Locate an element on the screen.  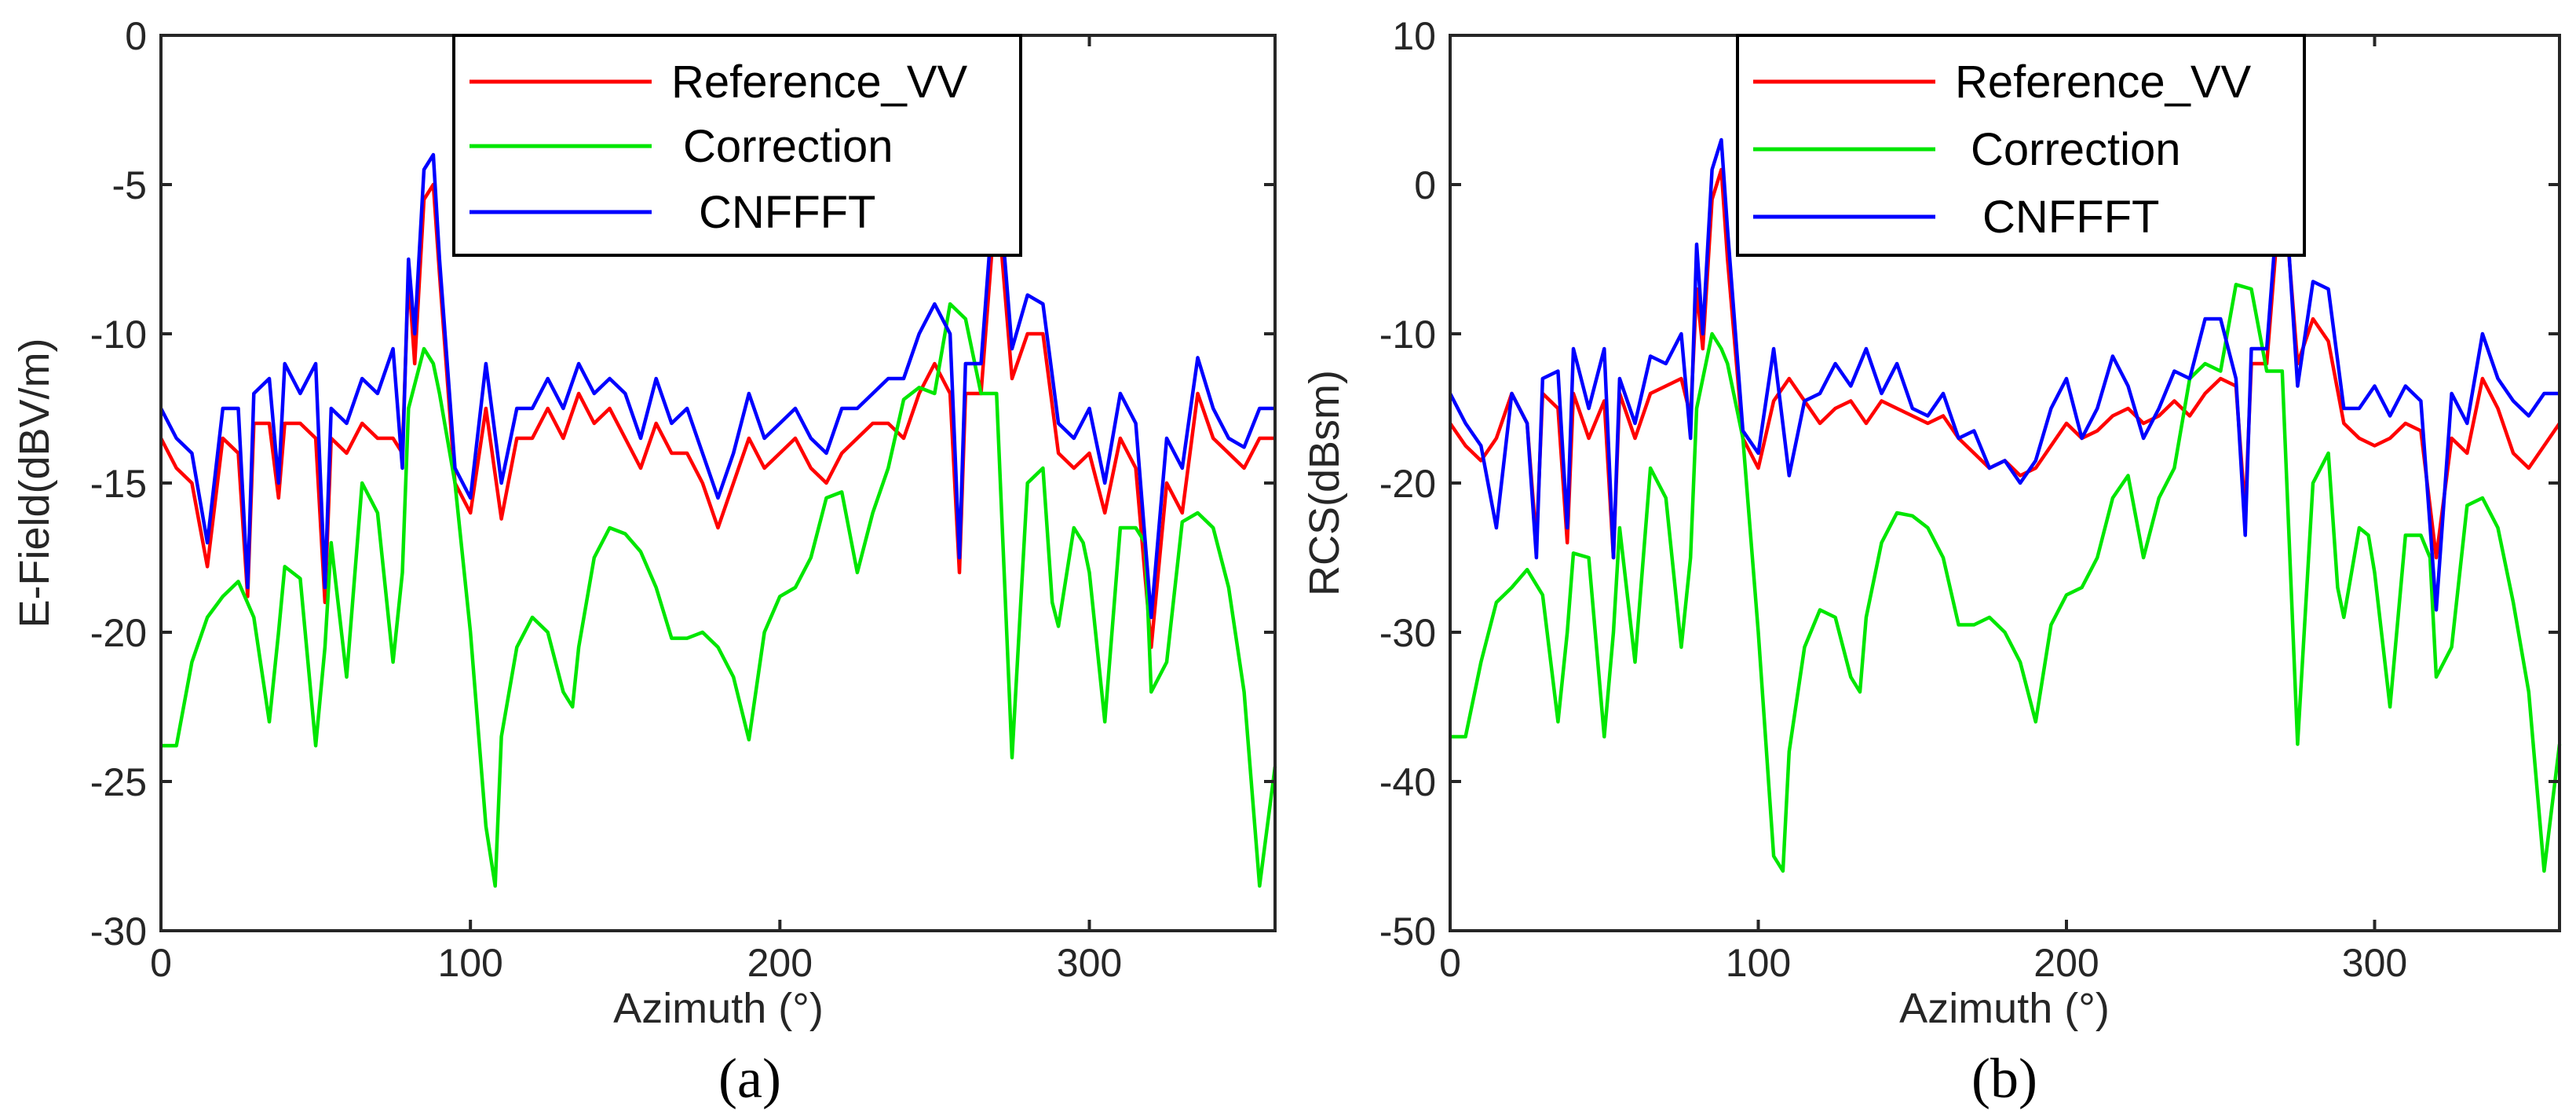
y-tick-label-10-b: -10 is located at coordinates (1408, 335).